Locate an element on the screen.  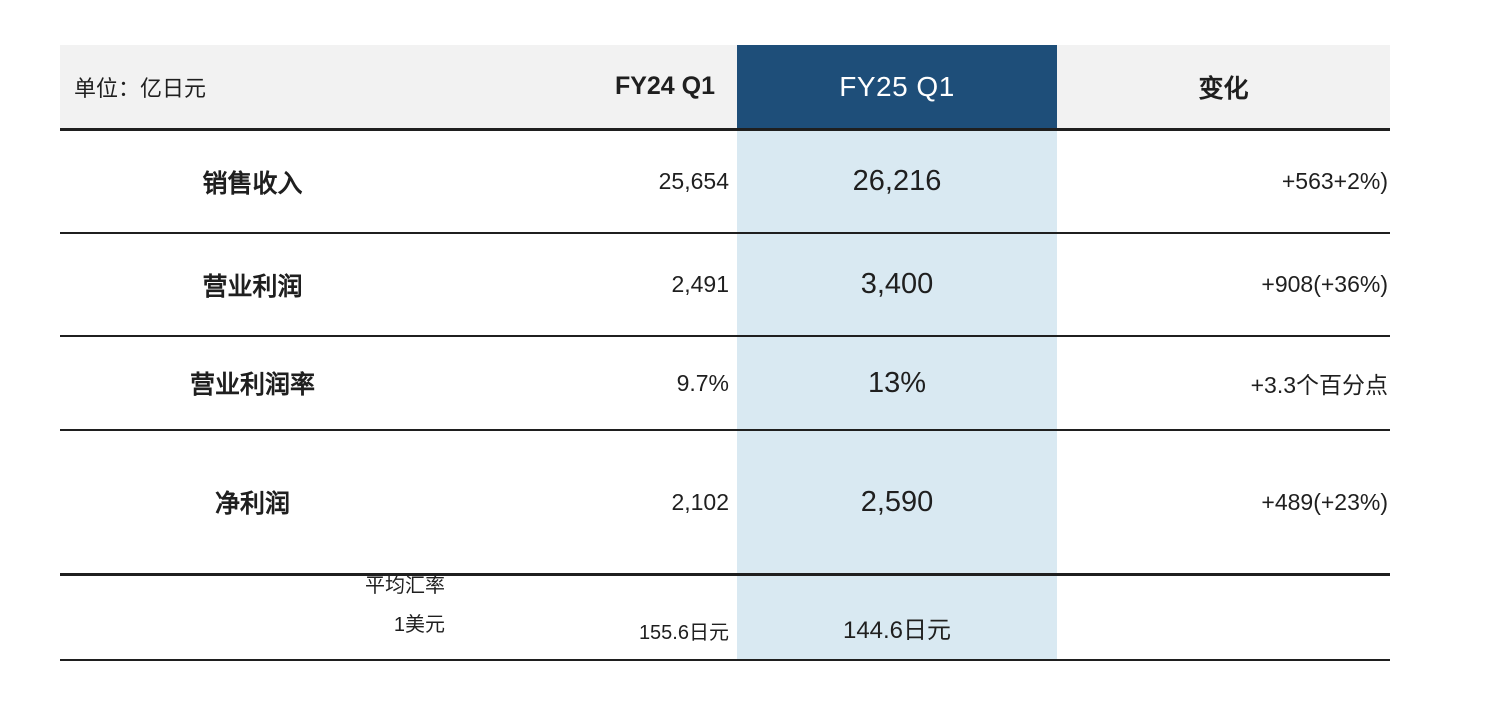
fy24-value: 9.7% is located at coordinates (702, 382).